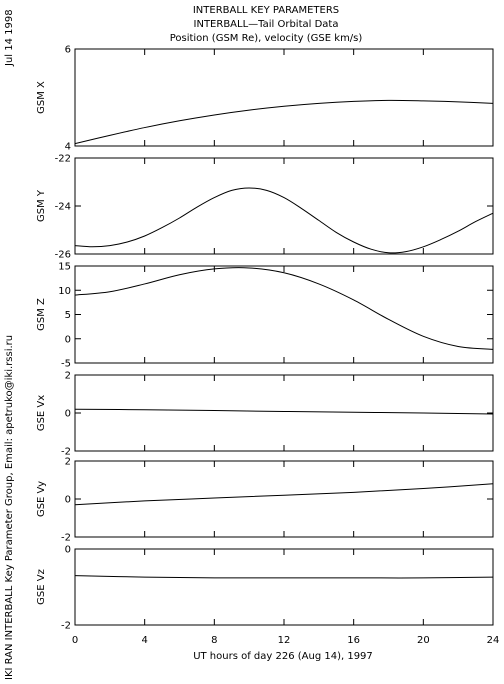 Image resolution: width=504 pixels, height=684 pixels. I want to click on panel-6: -2 0 GSE Vz, so click(265, 588).